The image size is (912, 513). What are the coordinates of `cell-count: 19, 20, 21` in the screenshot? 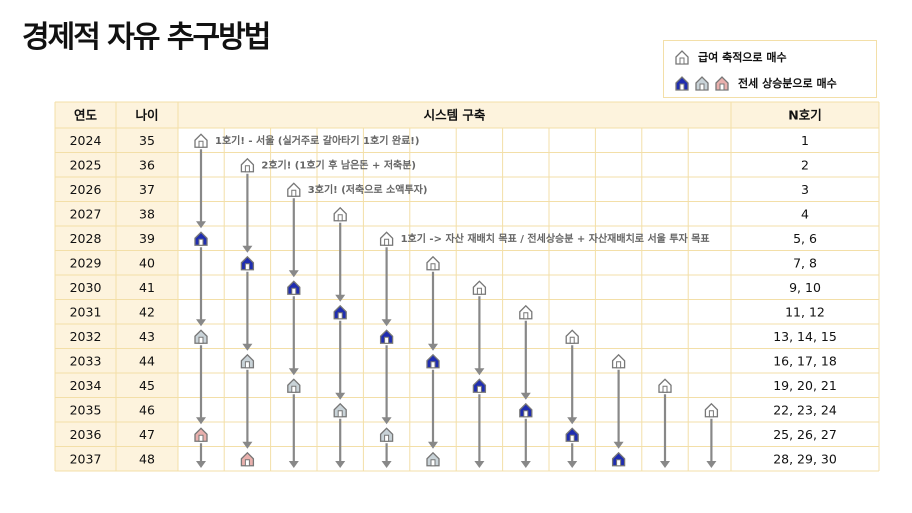 It's located at (805, 385).